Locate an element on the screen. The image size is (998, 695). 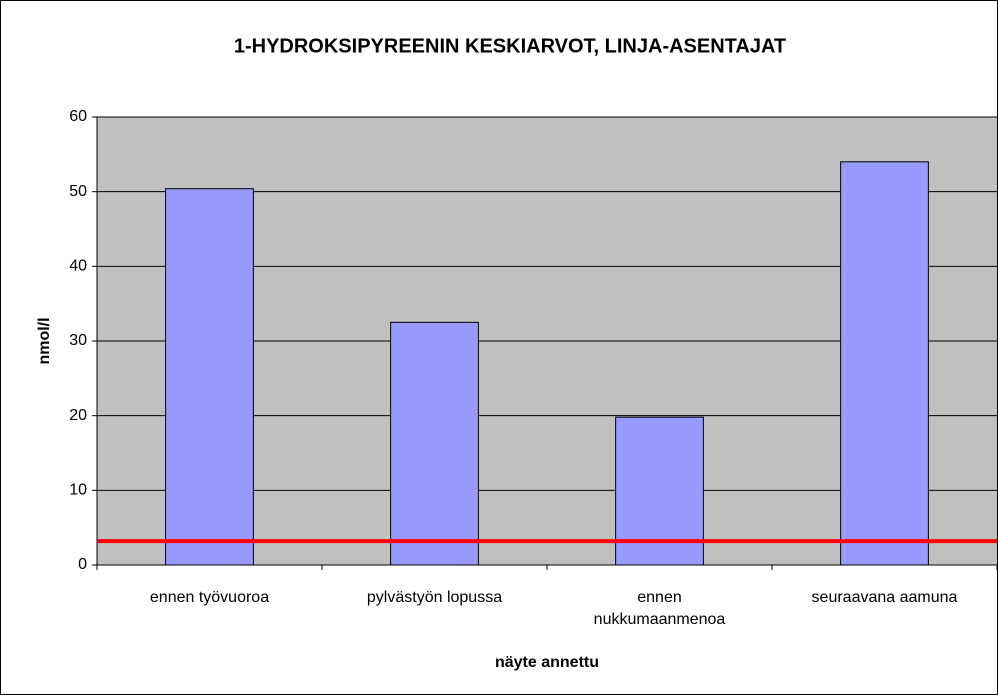
y-tick-label: 10 is located at coordinates (78, 490).